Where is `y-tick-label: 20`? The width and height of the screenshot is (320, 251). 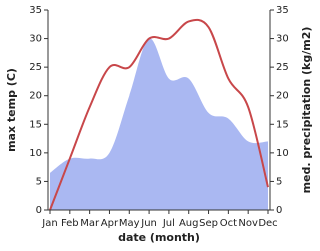 y-tick-label: 20 is located at coordinates (35, 96).